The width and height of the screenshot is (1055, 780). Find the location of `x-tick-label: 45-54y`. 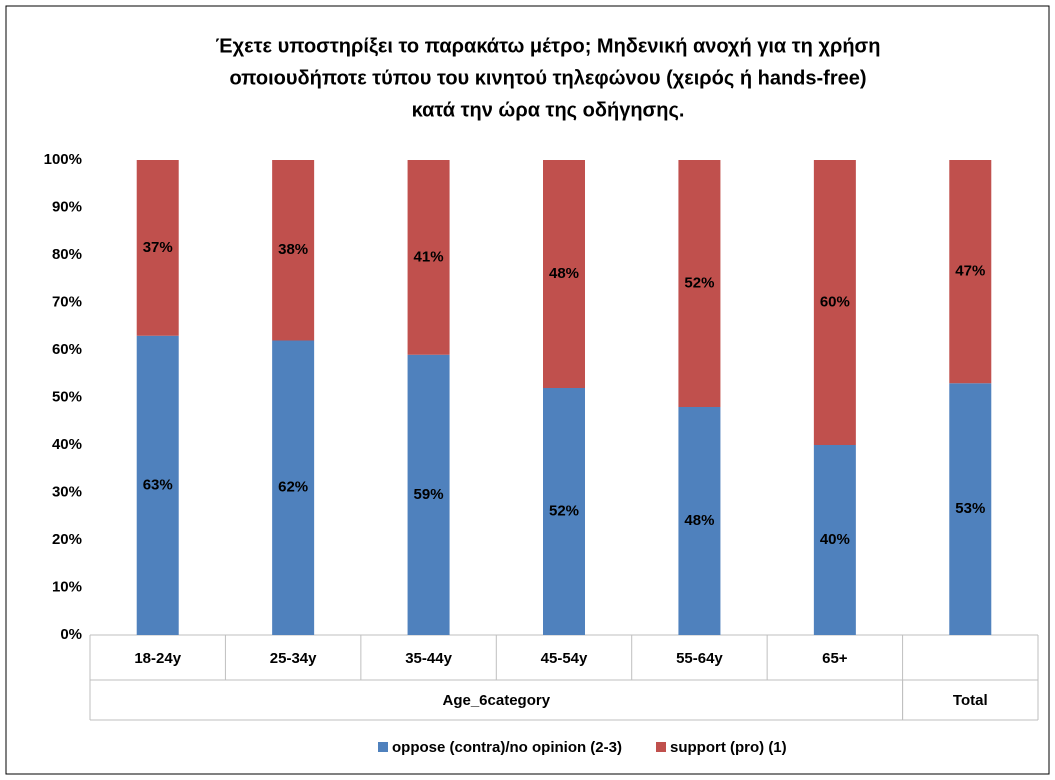

x-tick-label: 45-54y is located at coordinates (564, 658).